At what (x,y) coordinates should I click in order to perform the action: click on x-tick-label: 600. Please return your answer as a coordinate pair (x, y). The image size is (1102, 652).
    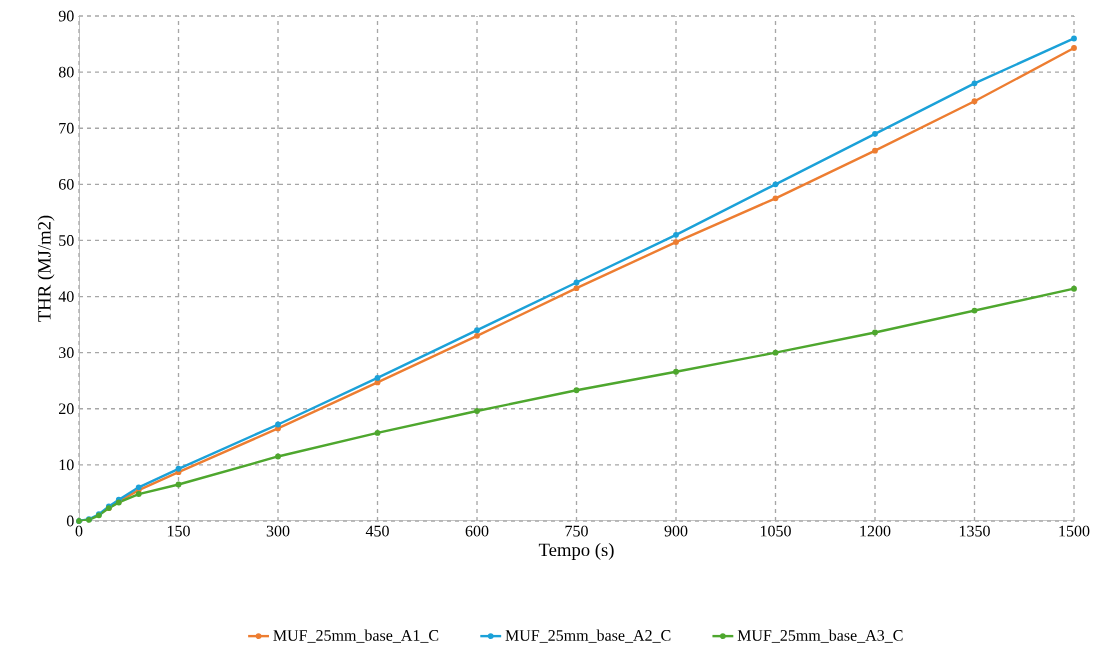
    Looking at the image, I should click on (477, 531).